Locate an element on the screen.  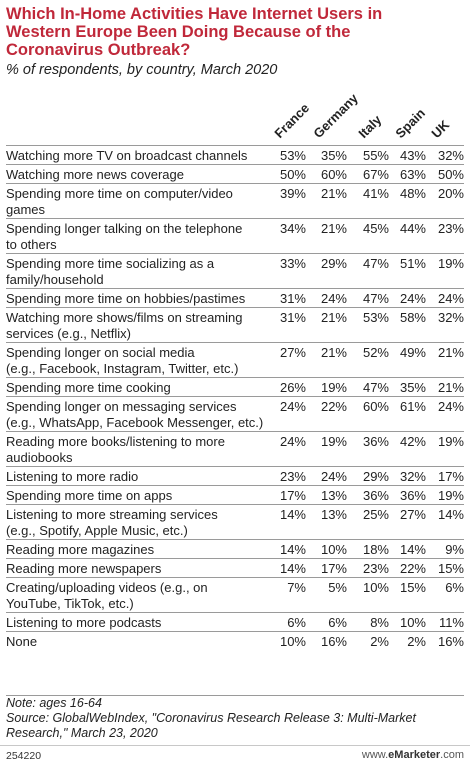
cell-value-spain: 48% is located at coordinates (412, 193).